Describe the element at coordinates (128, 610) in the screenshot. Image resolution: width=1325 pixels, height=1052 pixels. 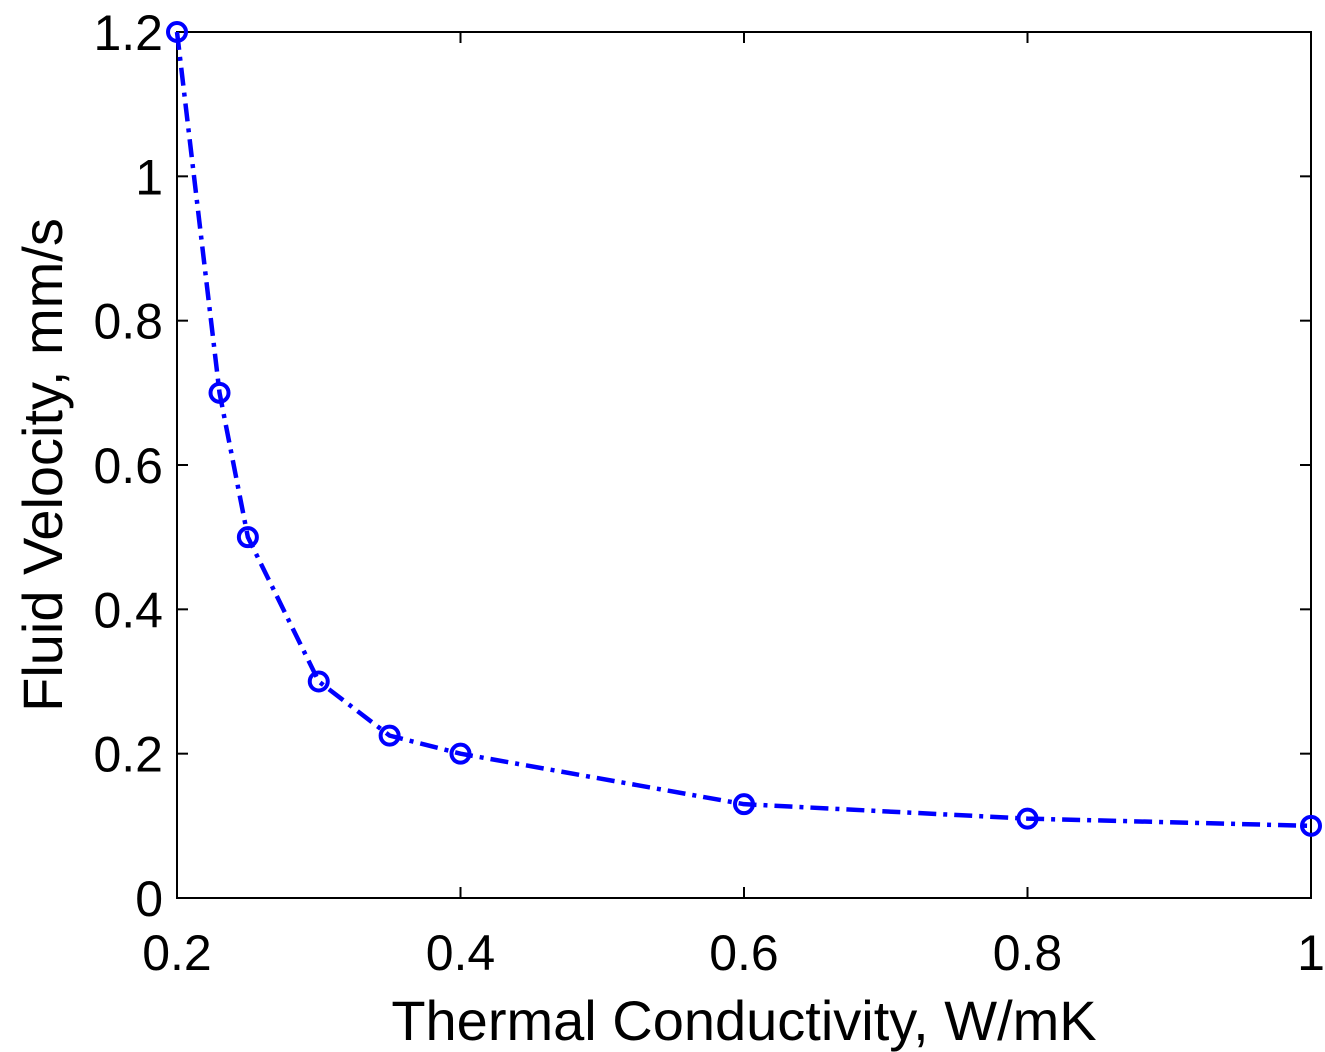
I see `y-tick-label: 0.4` at that location.